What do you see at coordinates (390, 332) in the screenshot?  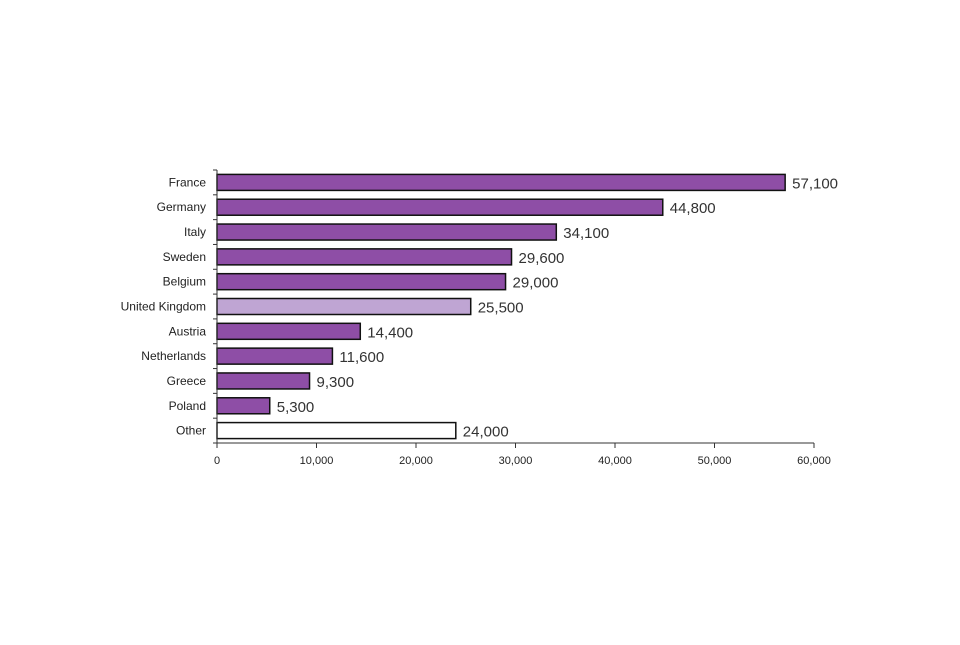 I see `value-label-austria: 14,400` at bounding box center [390, 332].